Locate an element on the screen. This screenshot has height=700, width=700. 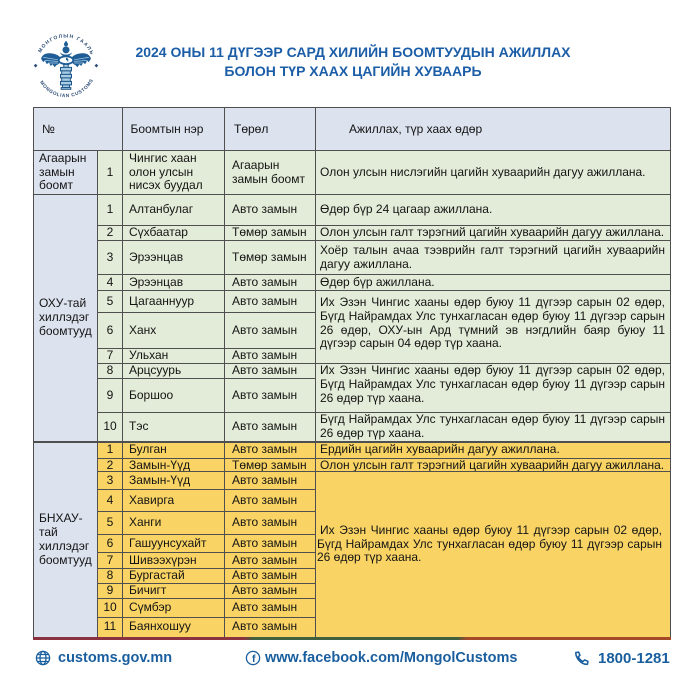
svg-text: f is located at coordinates (254, 659).